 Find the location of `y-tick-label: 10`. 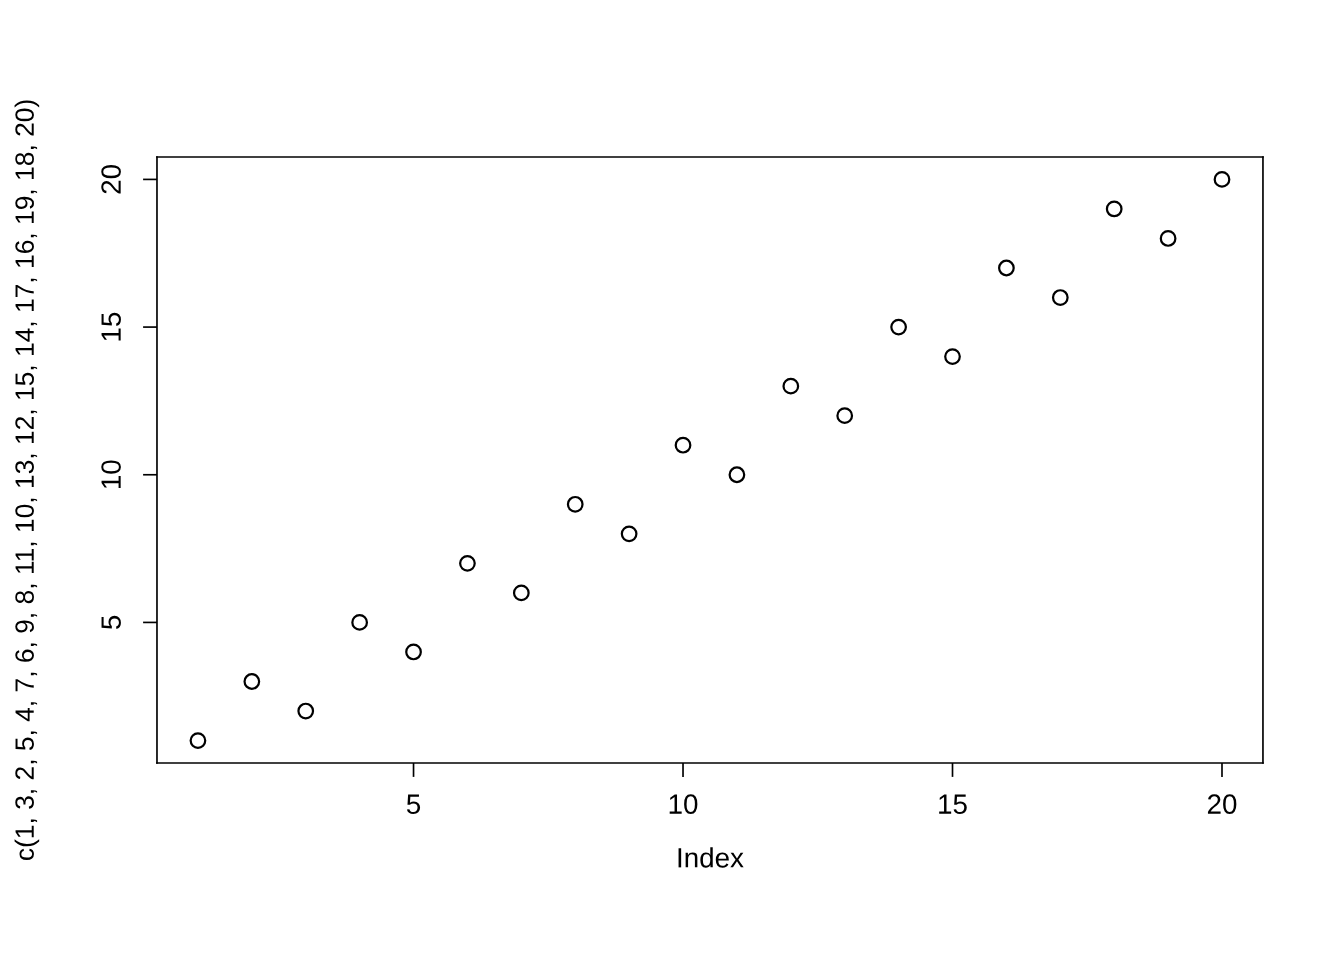

y-tick-label: 10 is located at coordinates (111, 474).